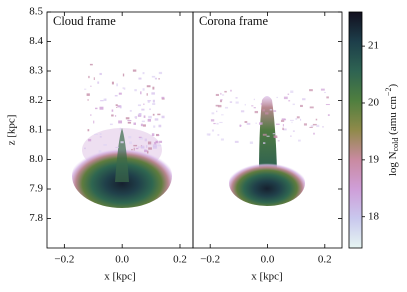 This screenshot has width=407, height=292. I want to click on colorbar-label: log Ncold (amu cm−2), so click(392, 130).